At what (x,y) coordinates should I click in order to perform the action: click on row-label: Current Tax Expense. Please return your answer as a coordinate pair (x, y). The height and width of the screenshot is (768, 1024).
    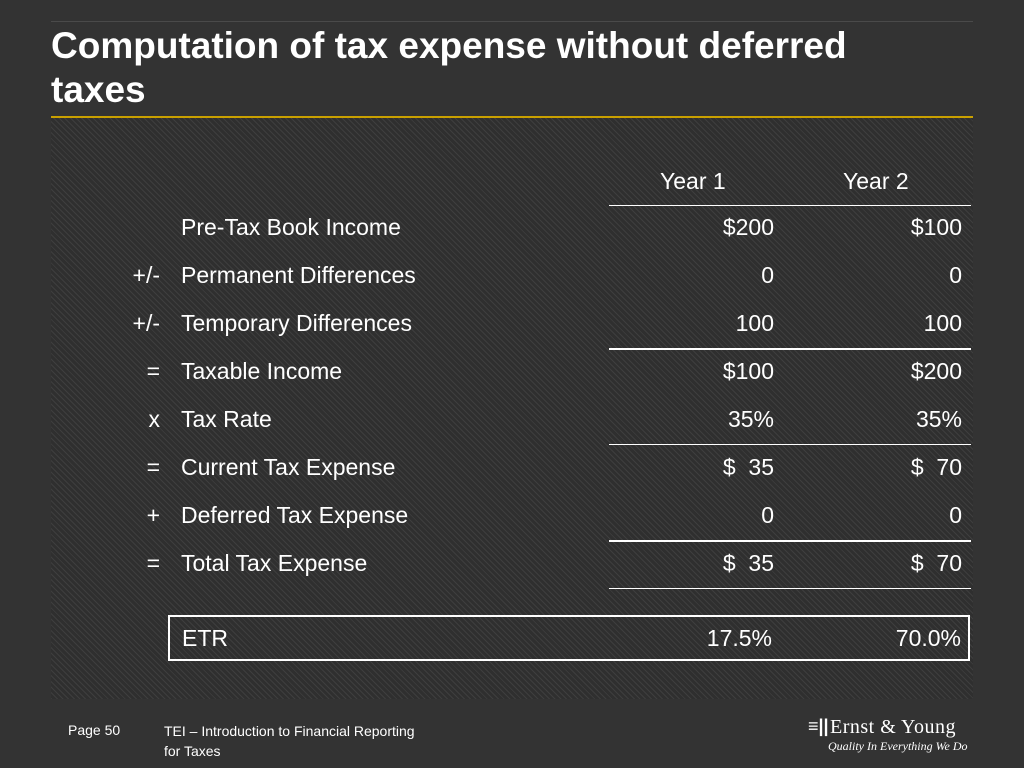
    Looking at the image, I should click on (288, 467).